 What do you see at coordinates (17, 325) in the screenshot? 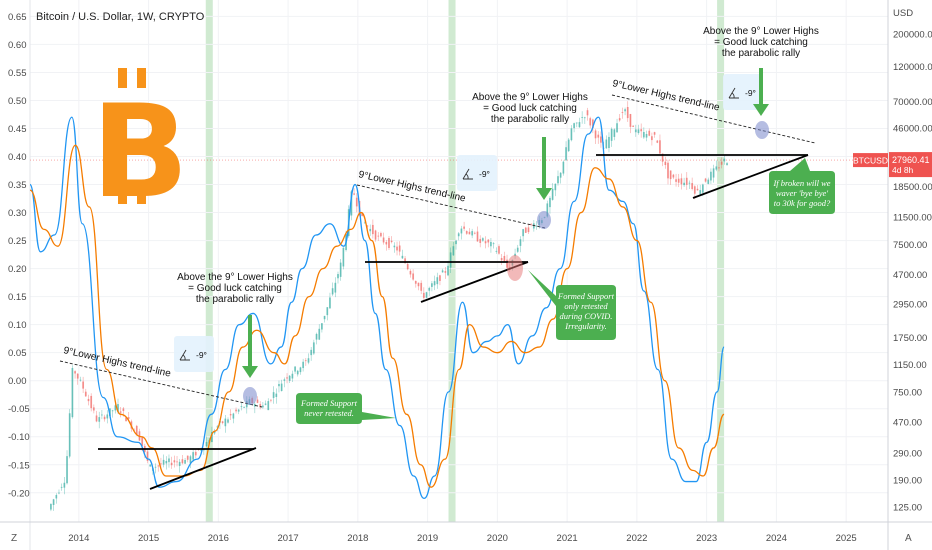
I see `left-tick-11: 0.10` at bounding box center [17, 325].